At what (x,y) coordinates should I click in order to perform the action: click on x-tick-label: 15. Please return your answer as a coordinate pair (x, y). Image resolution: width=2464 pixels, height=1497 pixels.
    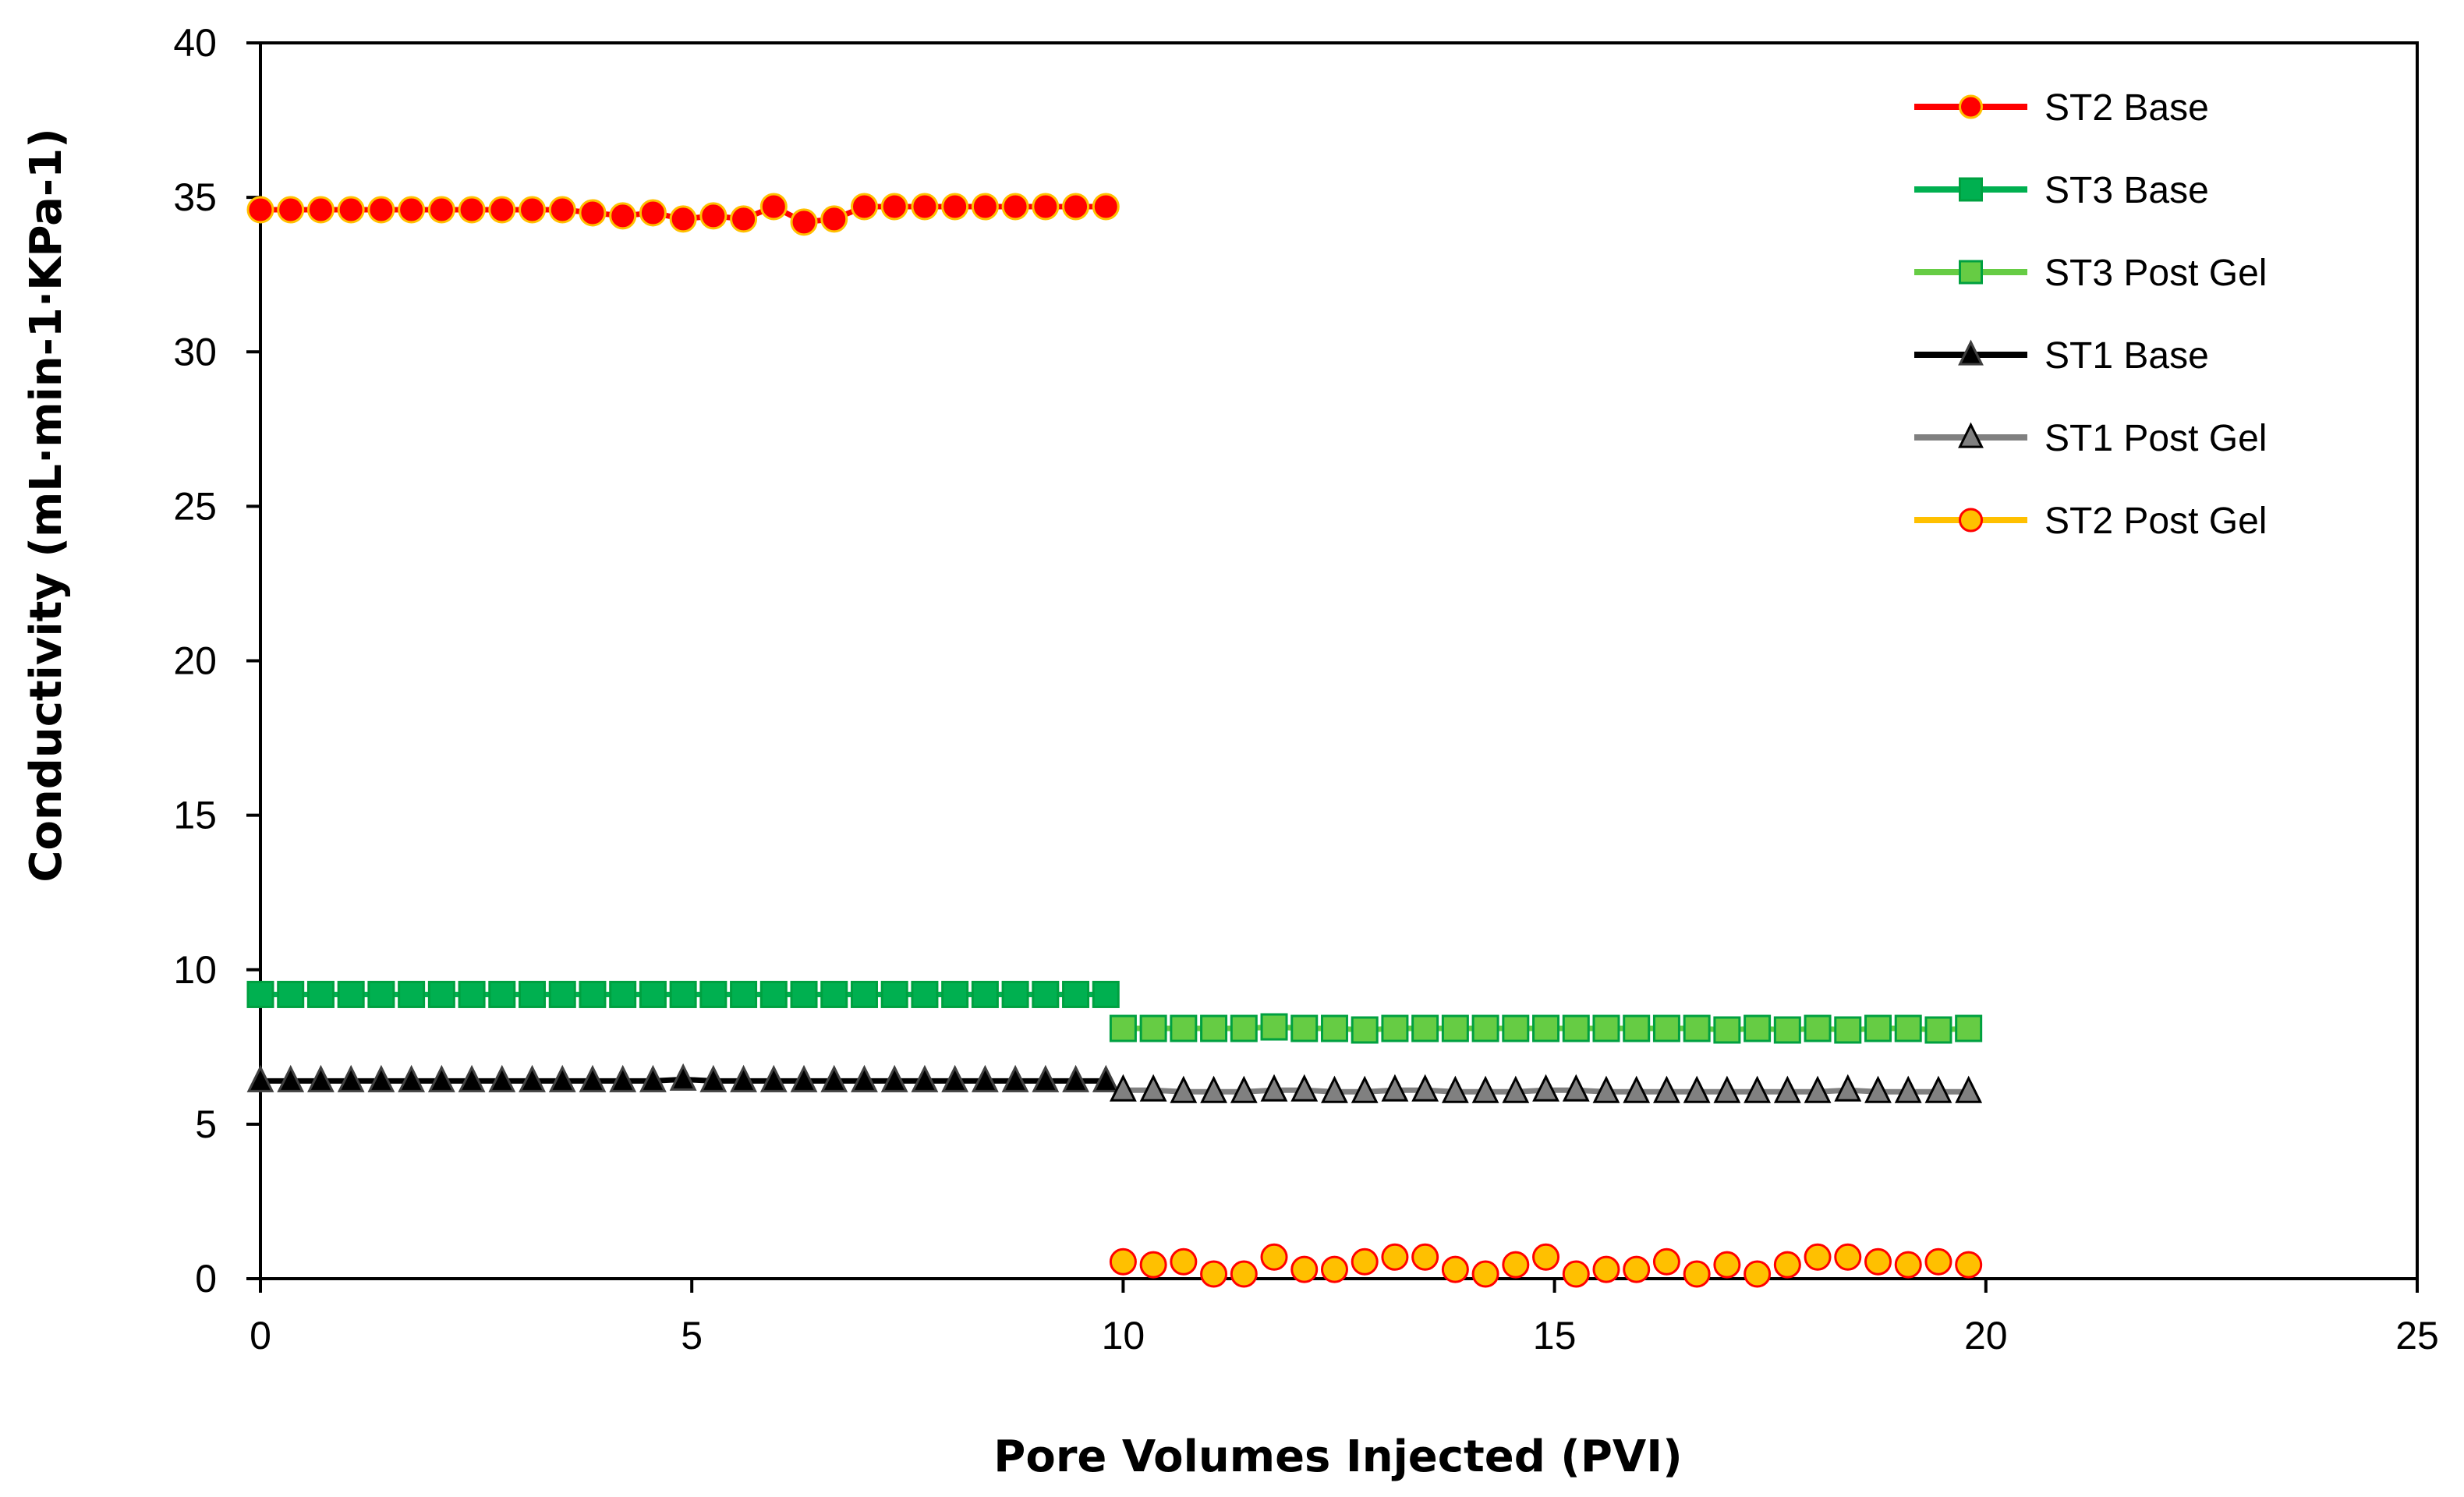
    Looking at the image, I should click on (1555, 1335).